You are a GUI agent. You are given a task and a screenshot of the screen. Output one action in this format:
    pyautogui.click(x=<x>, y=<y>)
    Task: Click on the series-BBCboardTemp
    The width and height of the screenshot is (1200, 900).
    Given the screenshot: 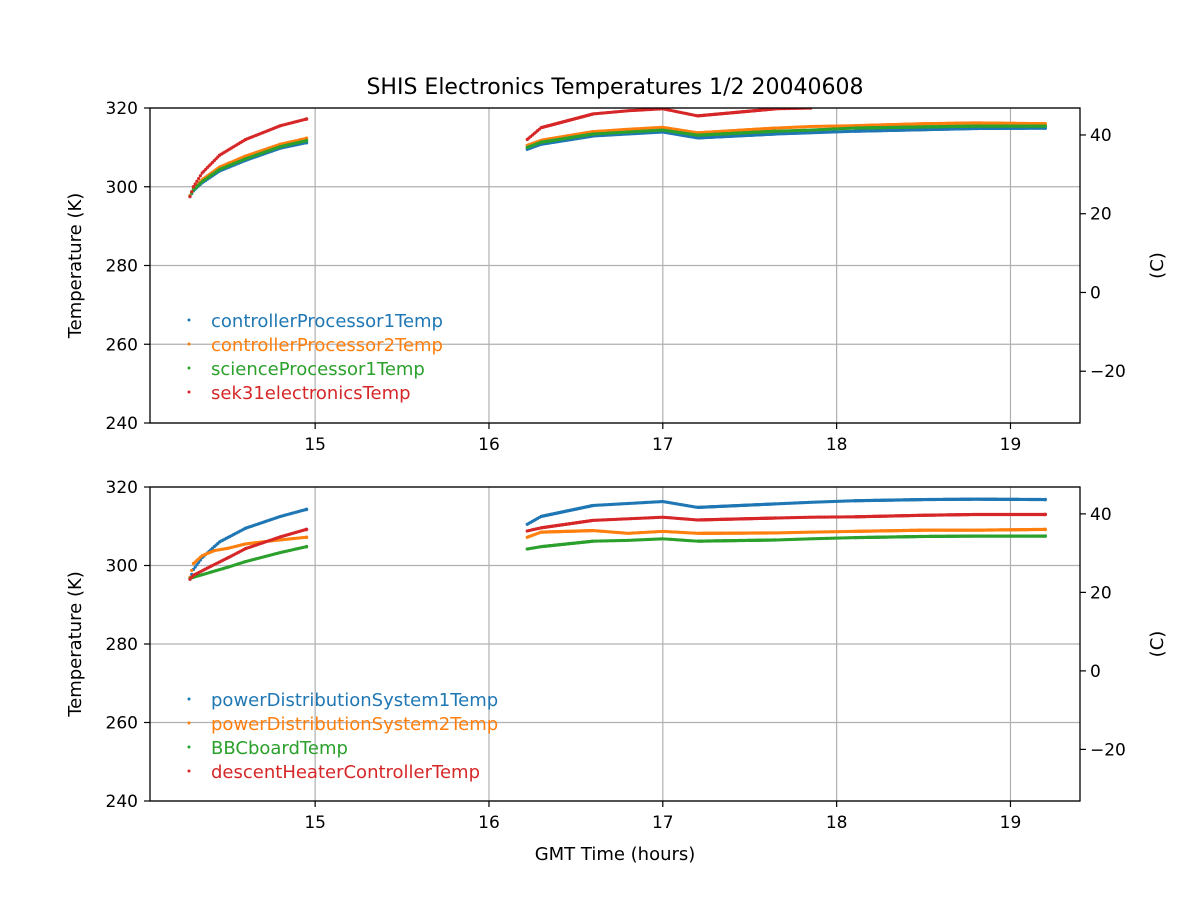 What is the action you would take?
    pyautogui.click(x=618, y=557)
    